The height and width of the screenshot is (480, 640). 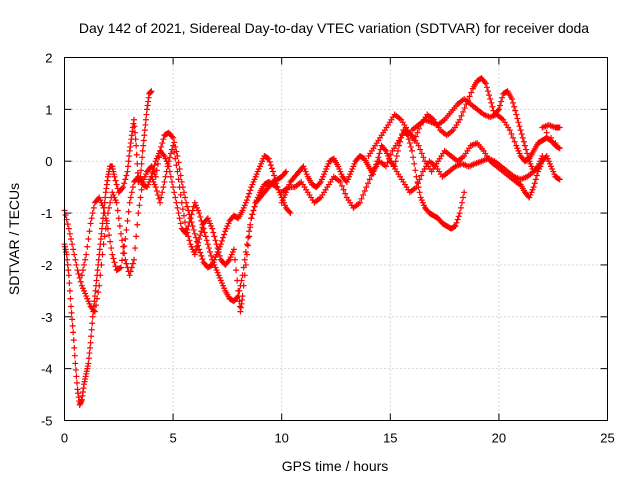 I want to click on y-tick-label: -1, so click(x=47, y=213).